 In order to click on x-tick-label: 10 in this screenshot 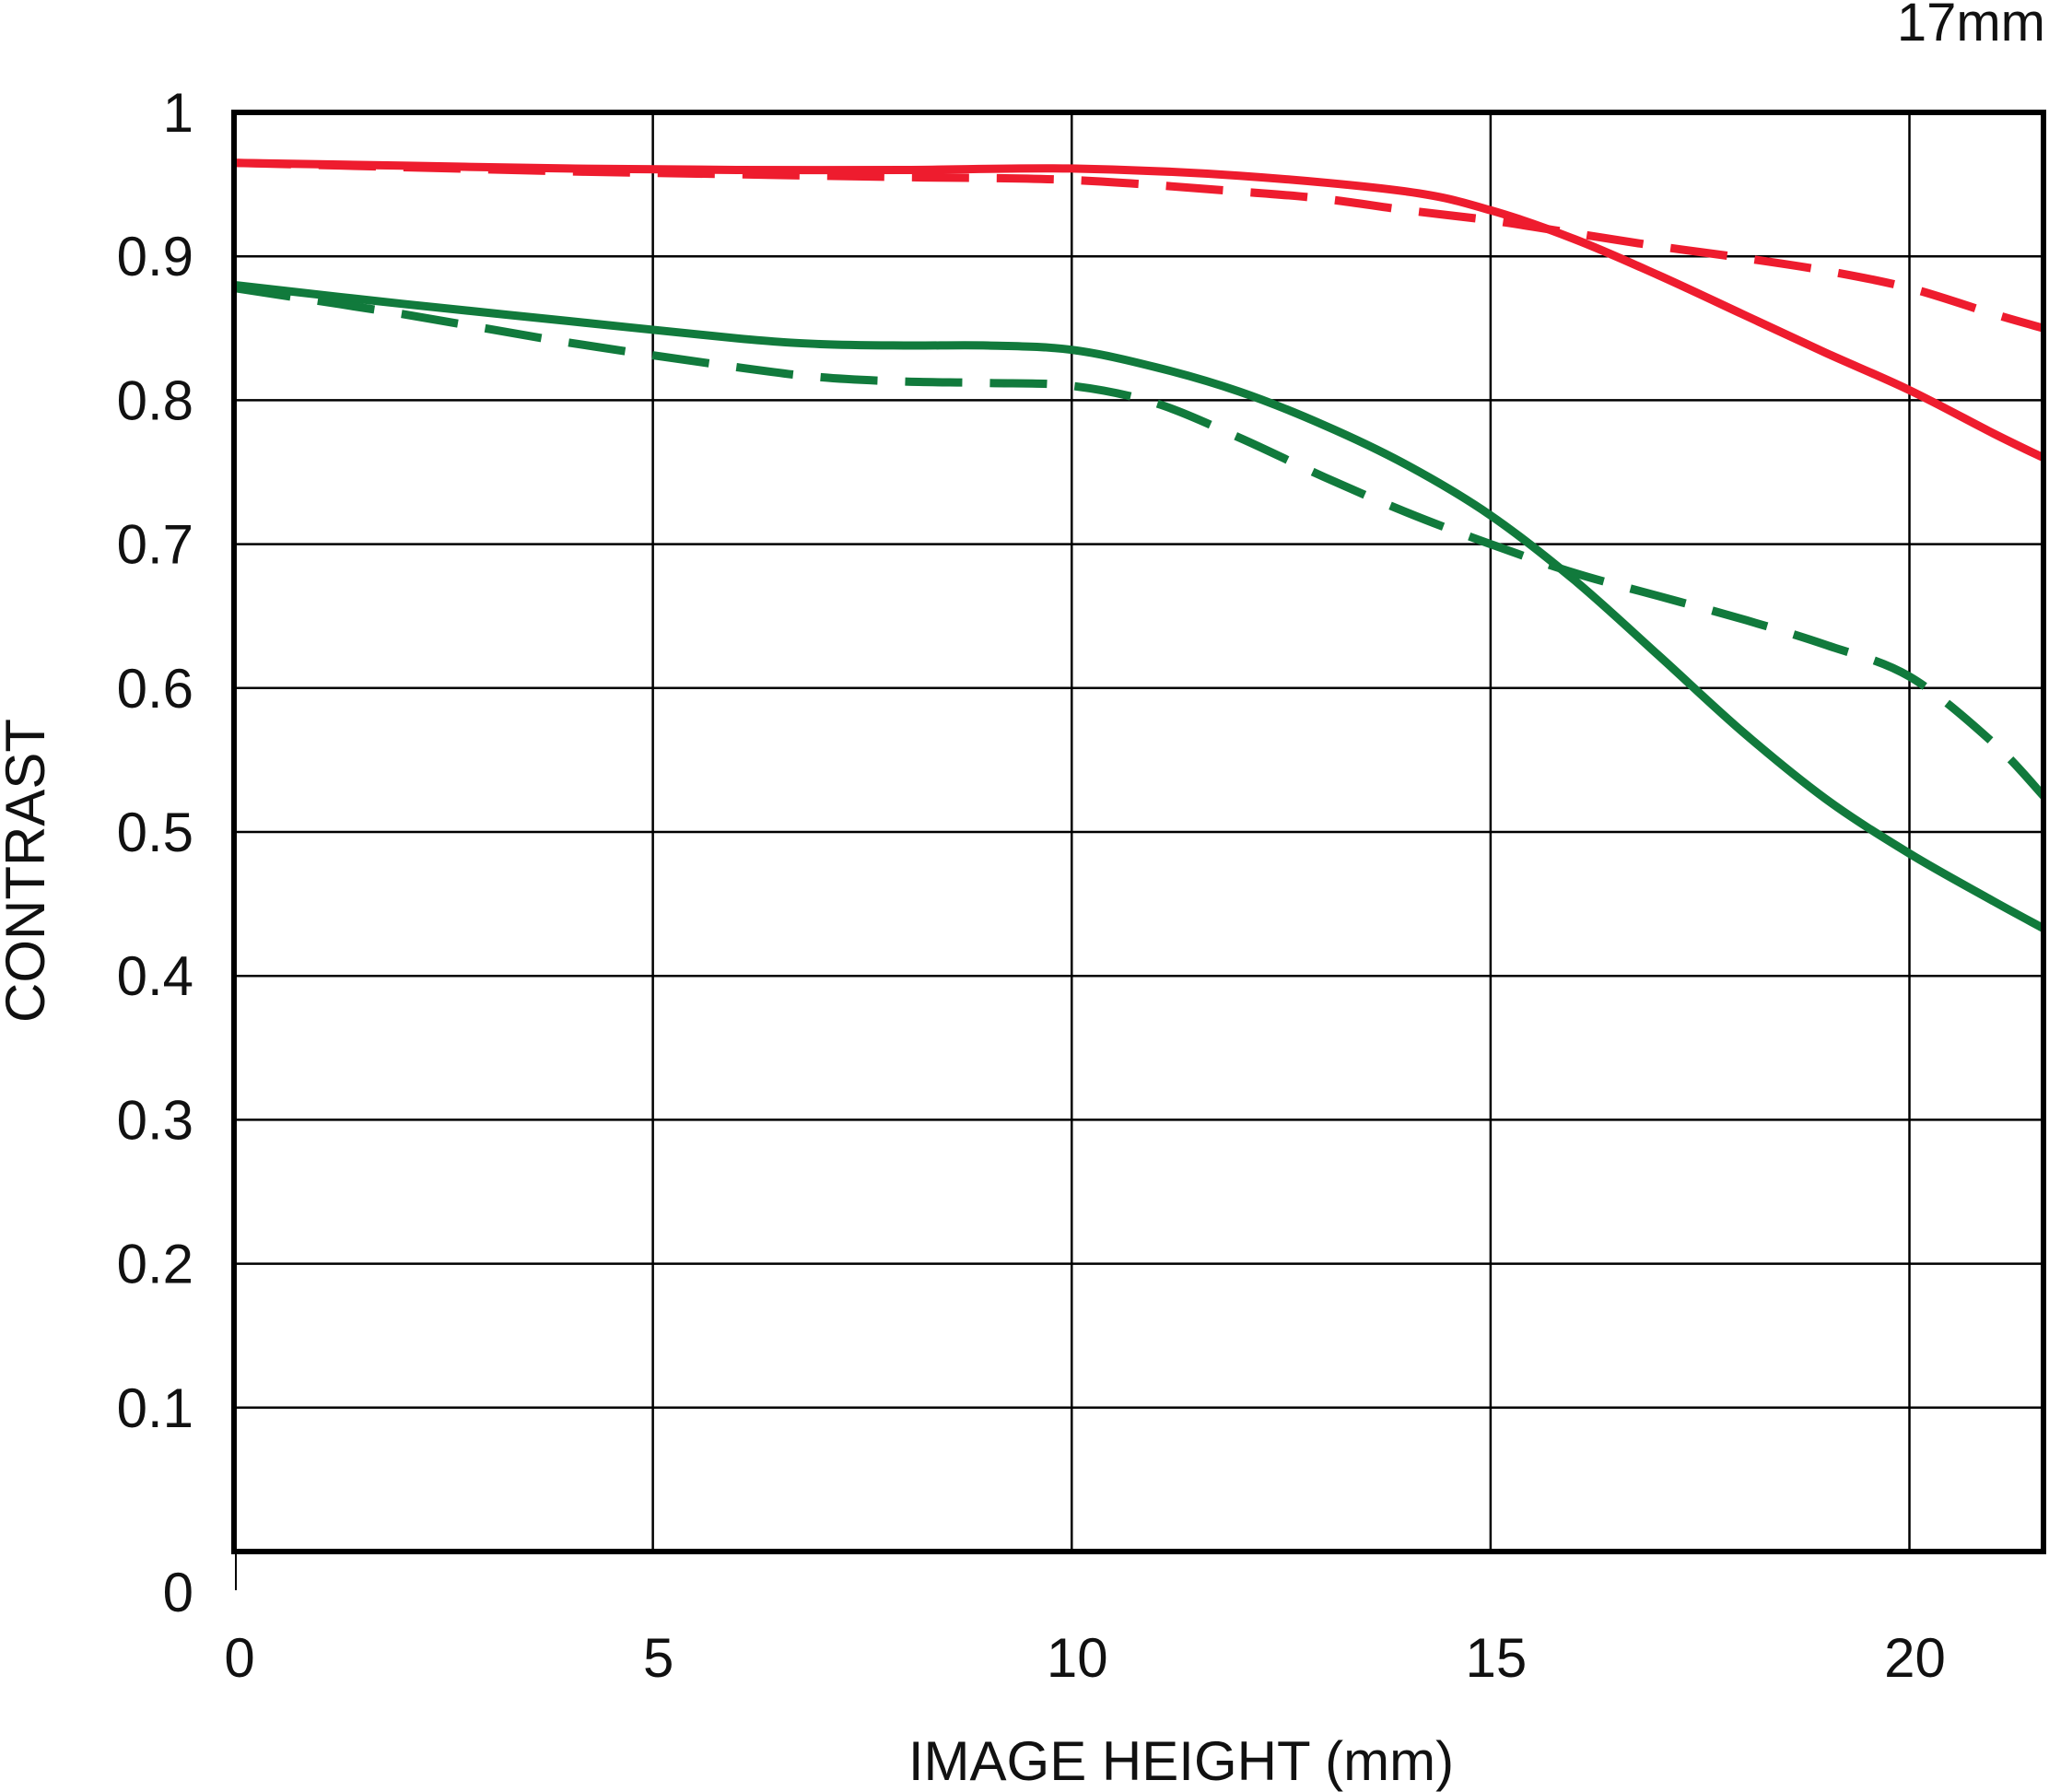, I will do `click(1078, 1658)`.